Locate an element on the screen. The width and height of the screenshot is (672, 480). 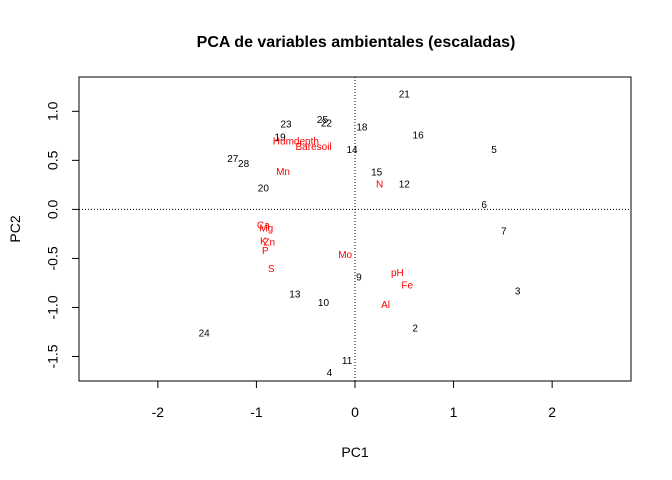
site-point-label: 11 is located at coordinates (347, 361).